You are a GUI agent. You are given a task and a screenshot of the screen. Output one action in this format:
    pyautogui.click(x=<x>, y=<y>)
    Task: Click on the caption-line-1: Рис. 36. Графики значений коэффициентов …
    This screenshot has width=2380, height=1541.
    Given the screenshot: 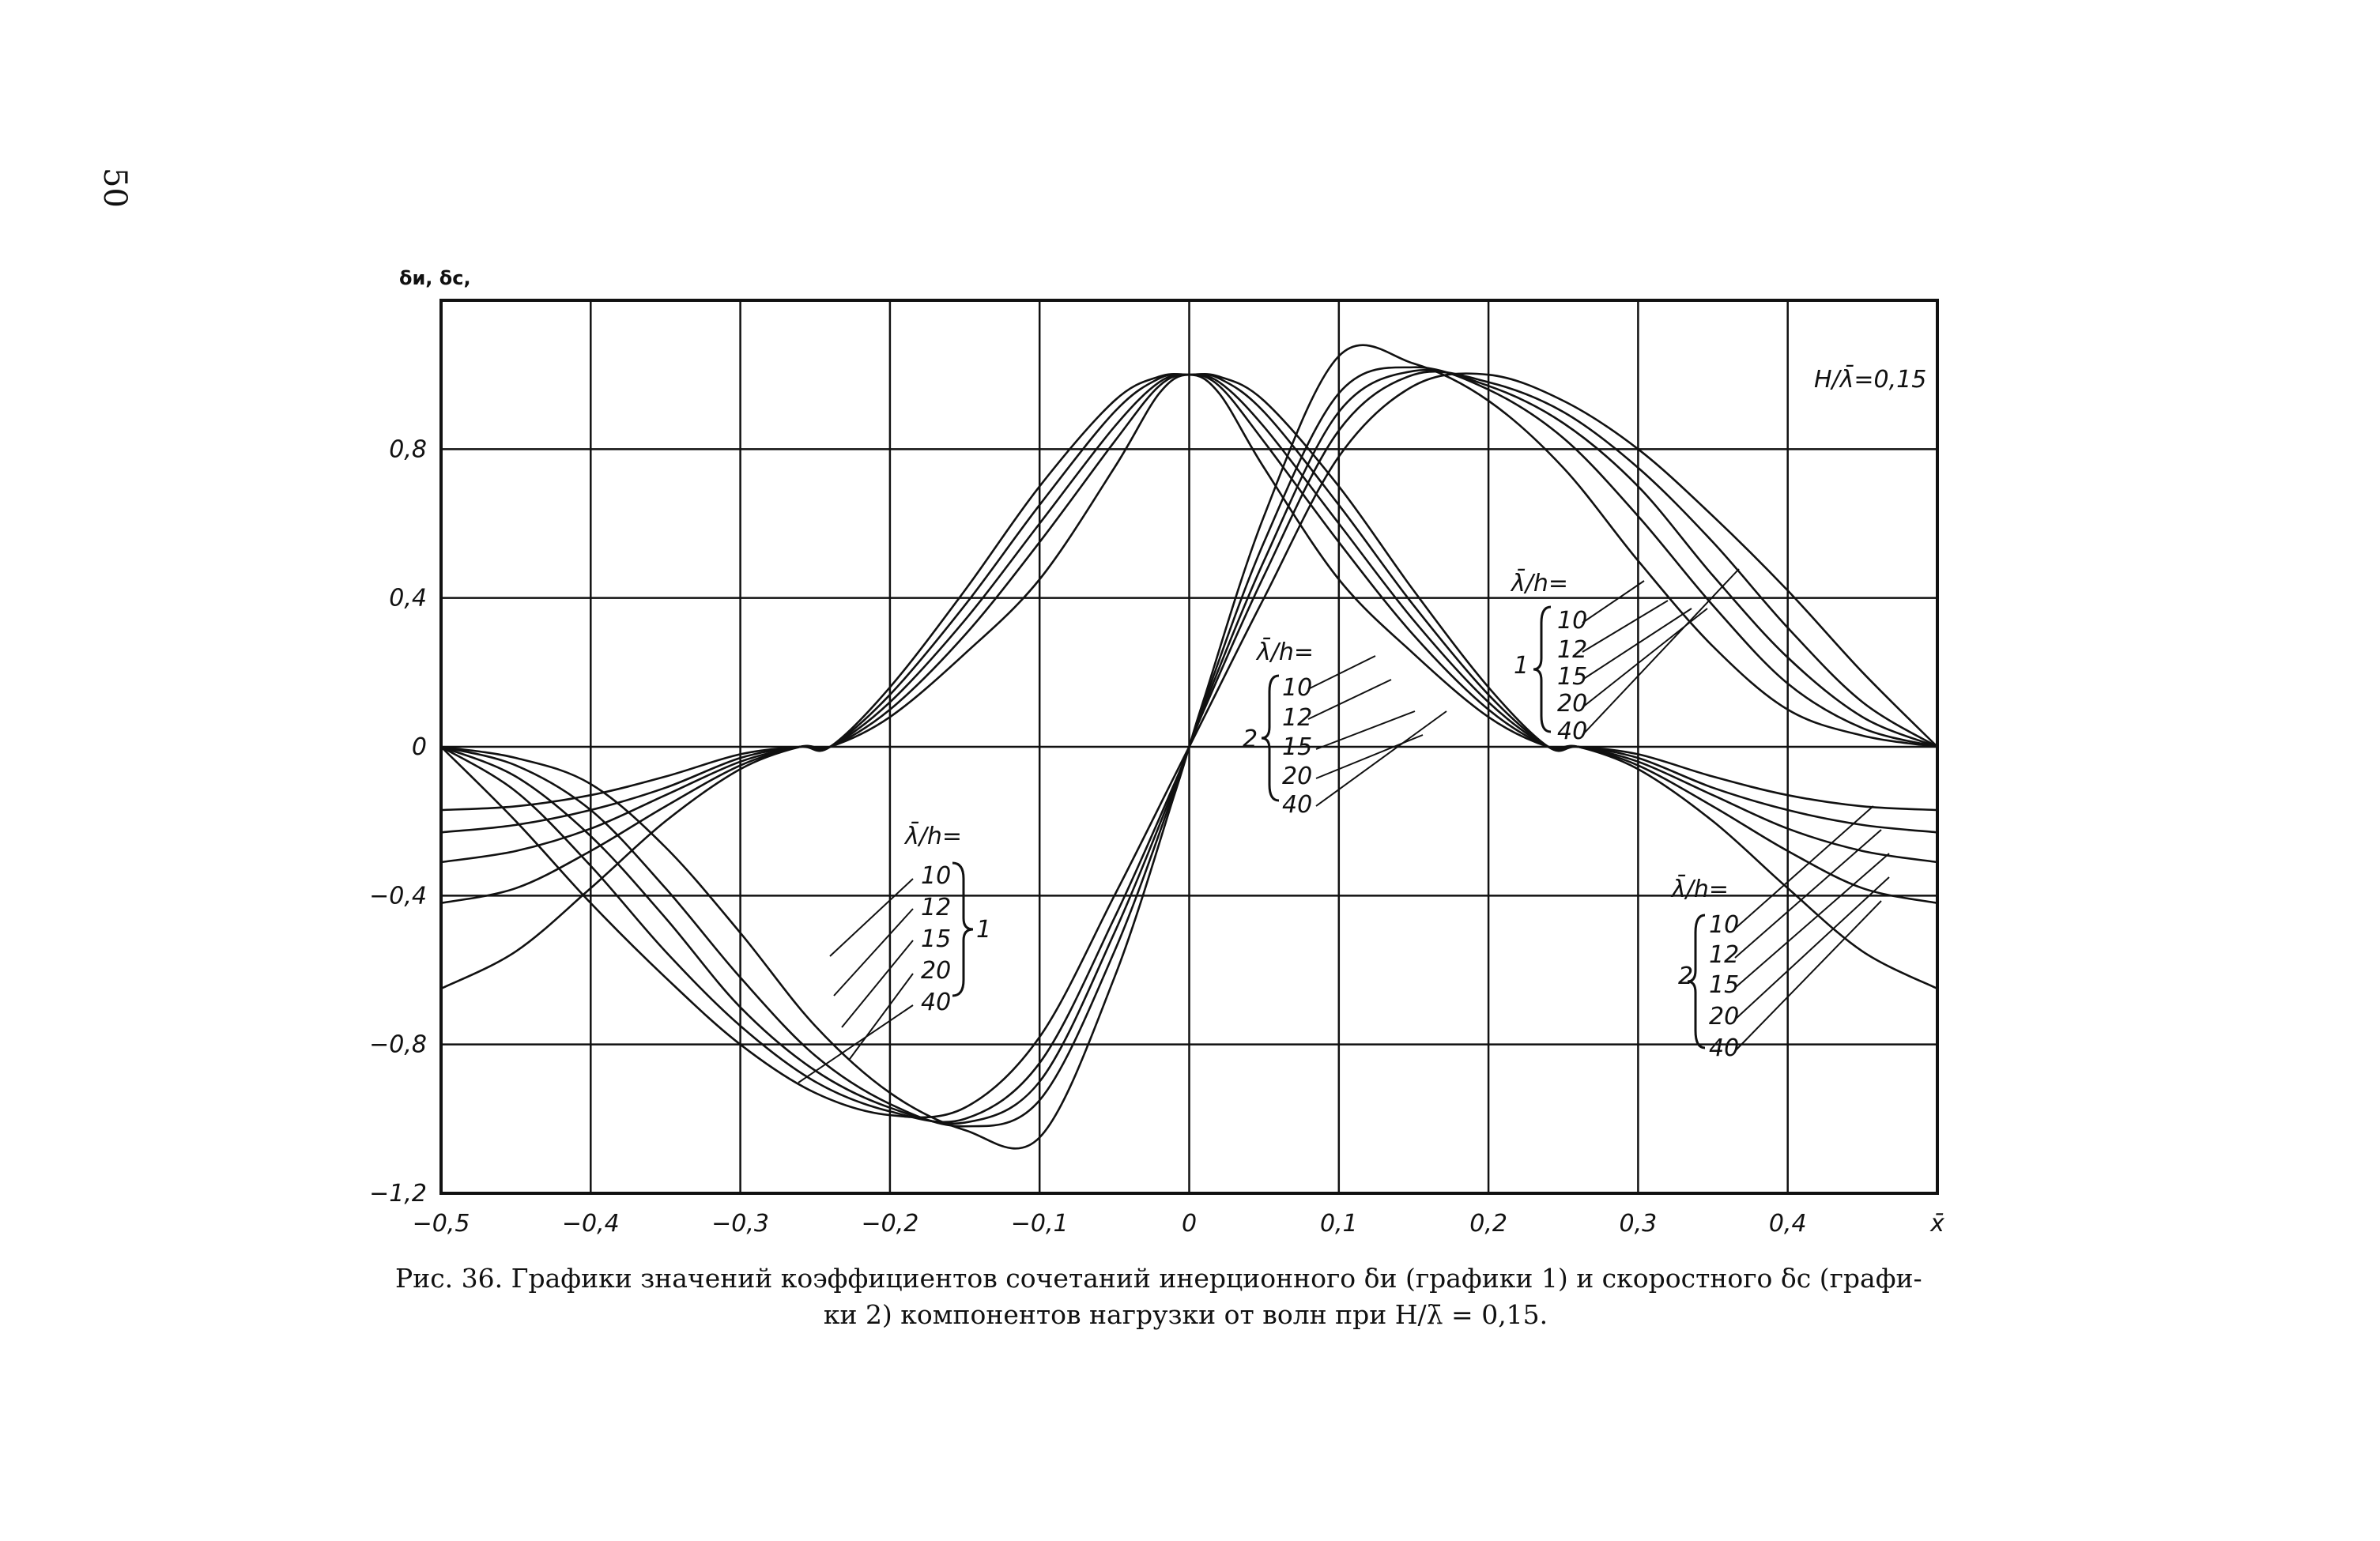 What is the action you would take?
    pyautogui.click(x=1158, y=1278)
    